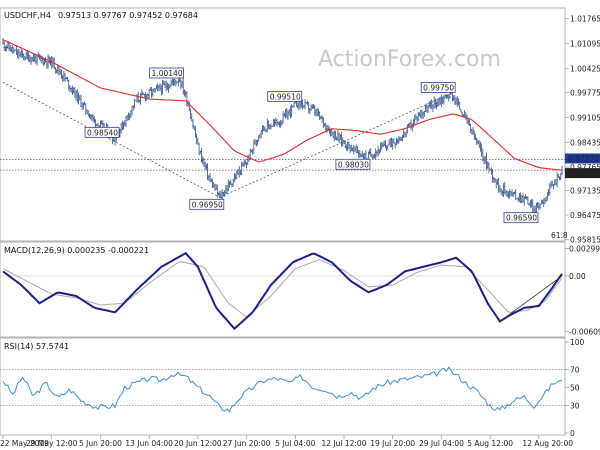 This screenshot has width=600, height=450. What do you see at coordinates (295, 443) in the screenshot?
I see `x-tick-label: 5 Jul 04:00` at bounding box center [295, 443].